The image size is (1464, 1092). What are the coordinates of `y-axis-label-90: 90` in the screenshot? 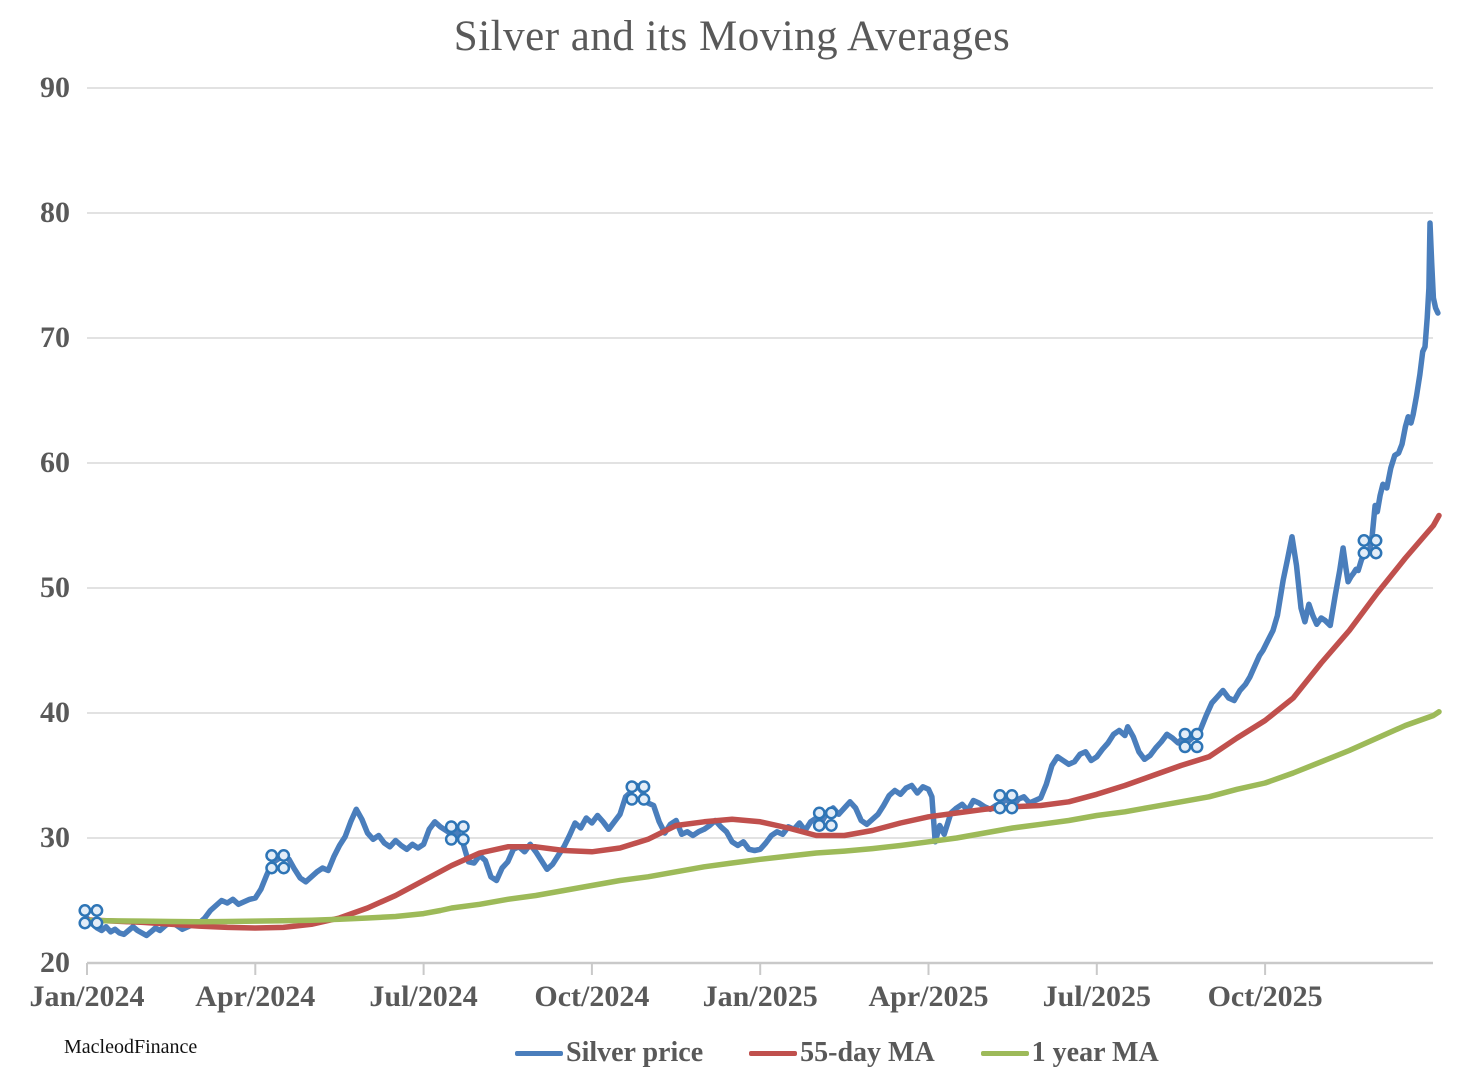 It's located at (55, 87).